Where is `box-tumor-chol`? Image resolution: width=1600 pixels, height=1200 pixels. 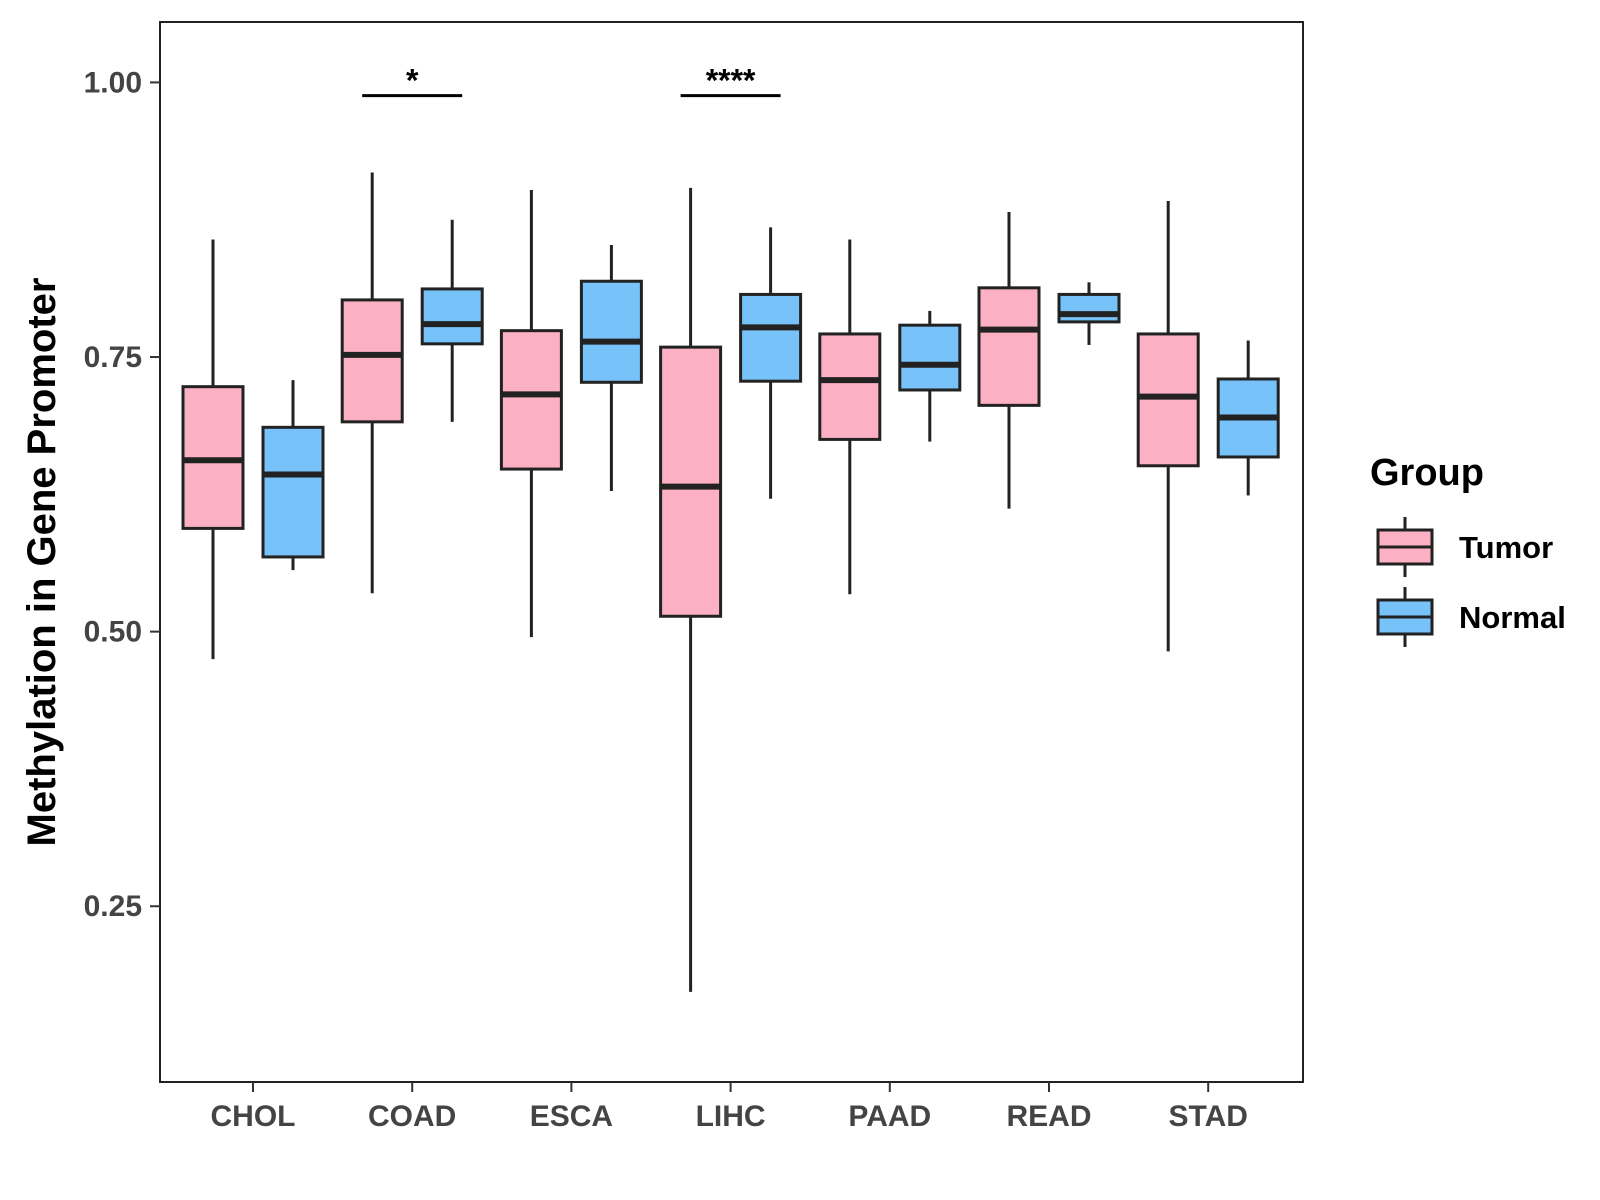
box-tumor-chol is located at coordinates (213, 449).